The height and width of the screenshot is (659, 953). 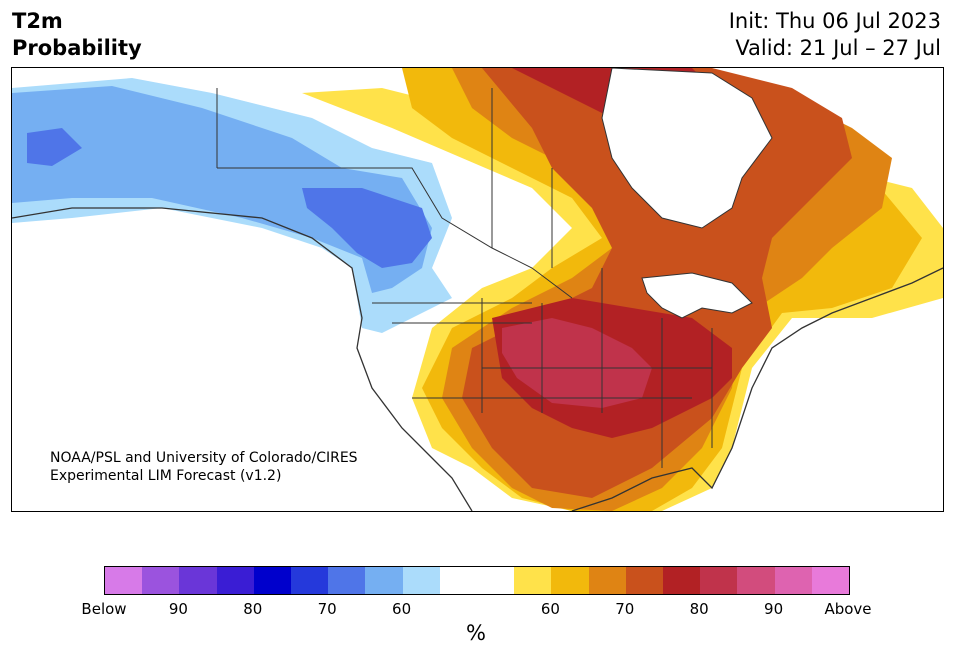 I want to click on credit-line-2: Experimental LIM Forecast (v1.2), so click(x=166, y=476).